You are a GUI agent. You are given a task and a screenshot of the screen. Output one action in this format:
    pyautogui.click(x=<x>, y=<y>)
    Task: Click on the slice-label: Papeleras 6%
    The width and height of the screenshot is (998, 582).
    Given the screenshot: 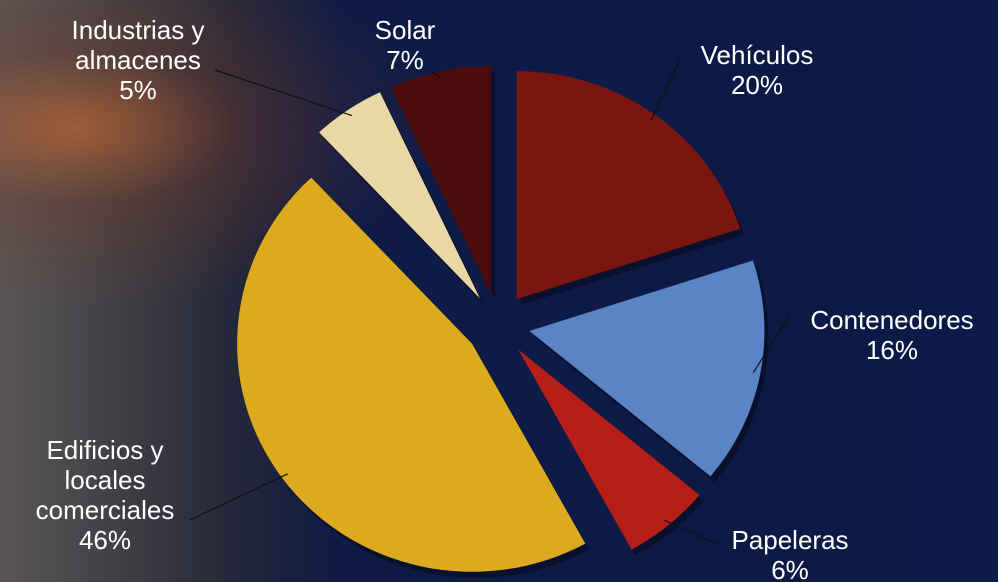 What is the action you would take?
    pyautogui.click(x=790, y=553)
    